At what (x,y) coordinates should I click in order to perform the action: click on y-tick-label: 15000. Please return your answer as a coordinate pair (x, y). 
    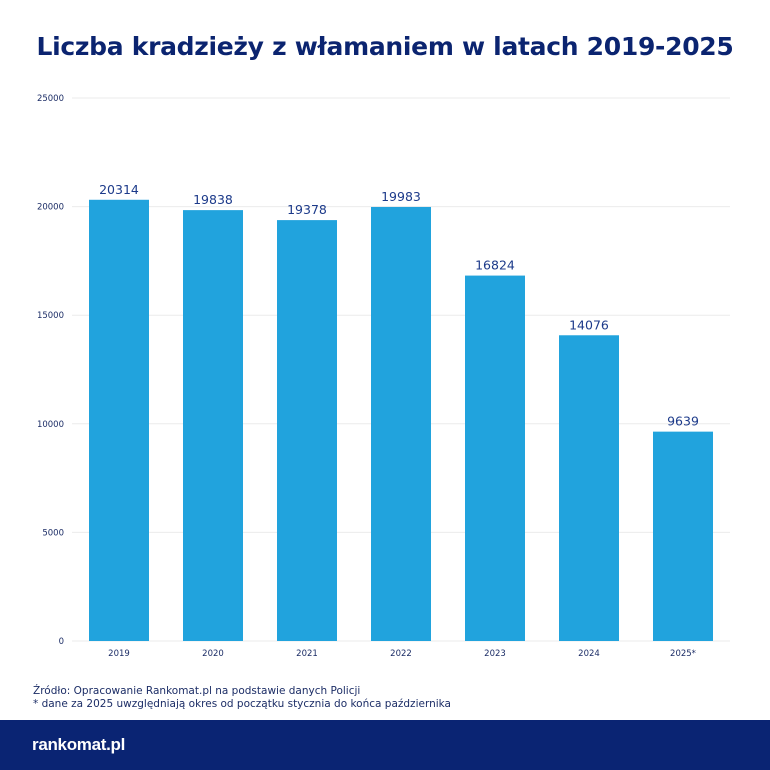
    Looking at the image, I should click on (50, 316).